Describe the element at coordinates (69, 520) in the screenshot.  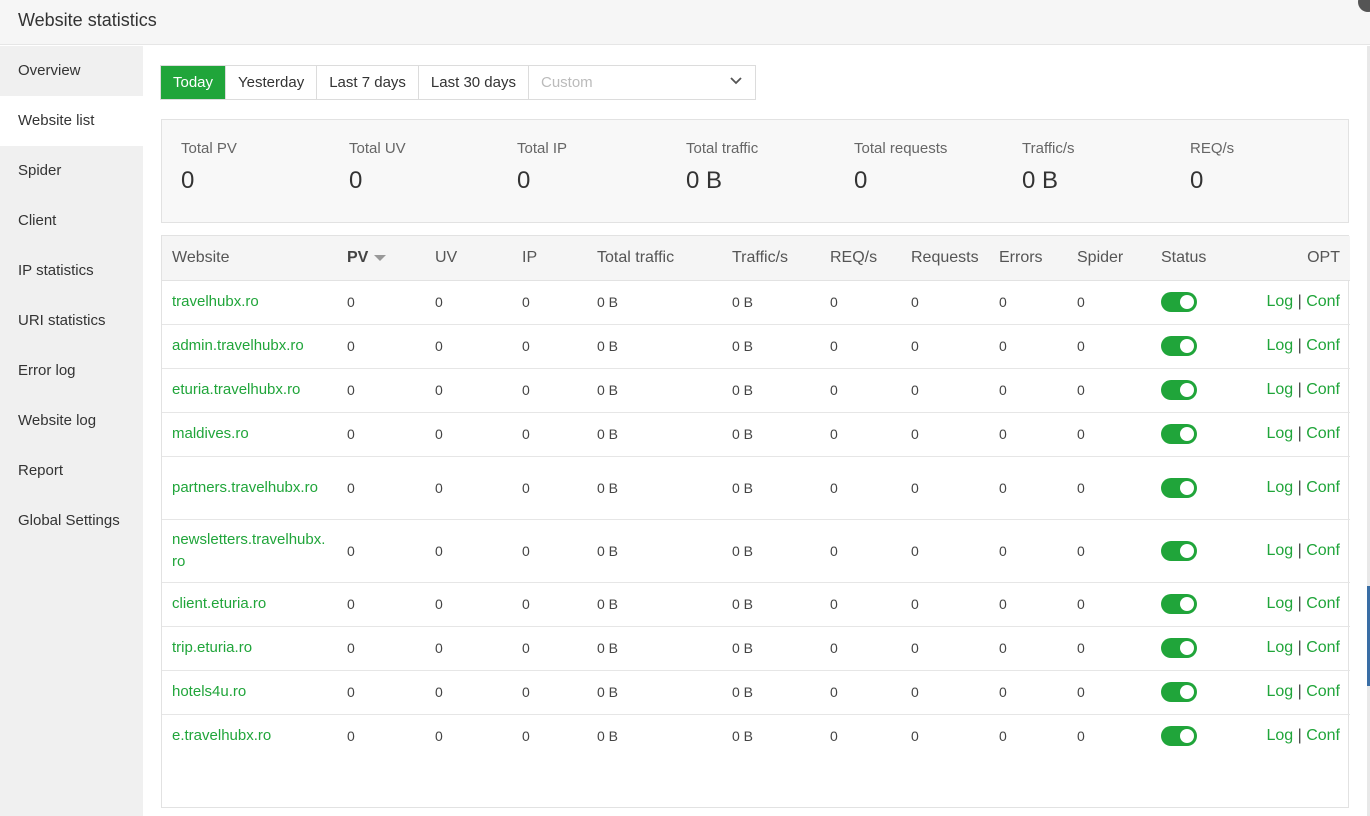
I see `sidebar-item-global-settings: Global Settings` at that location.